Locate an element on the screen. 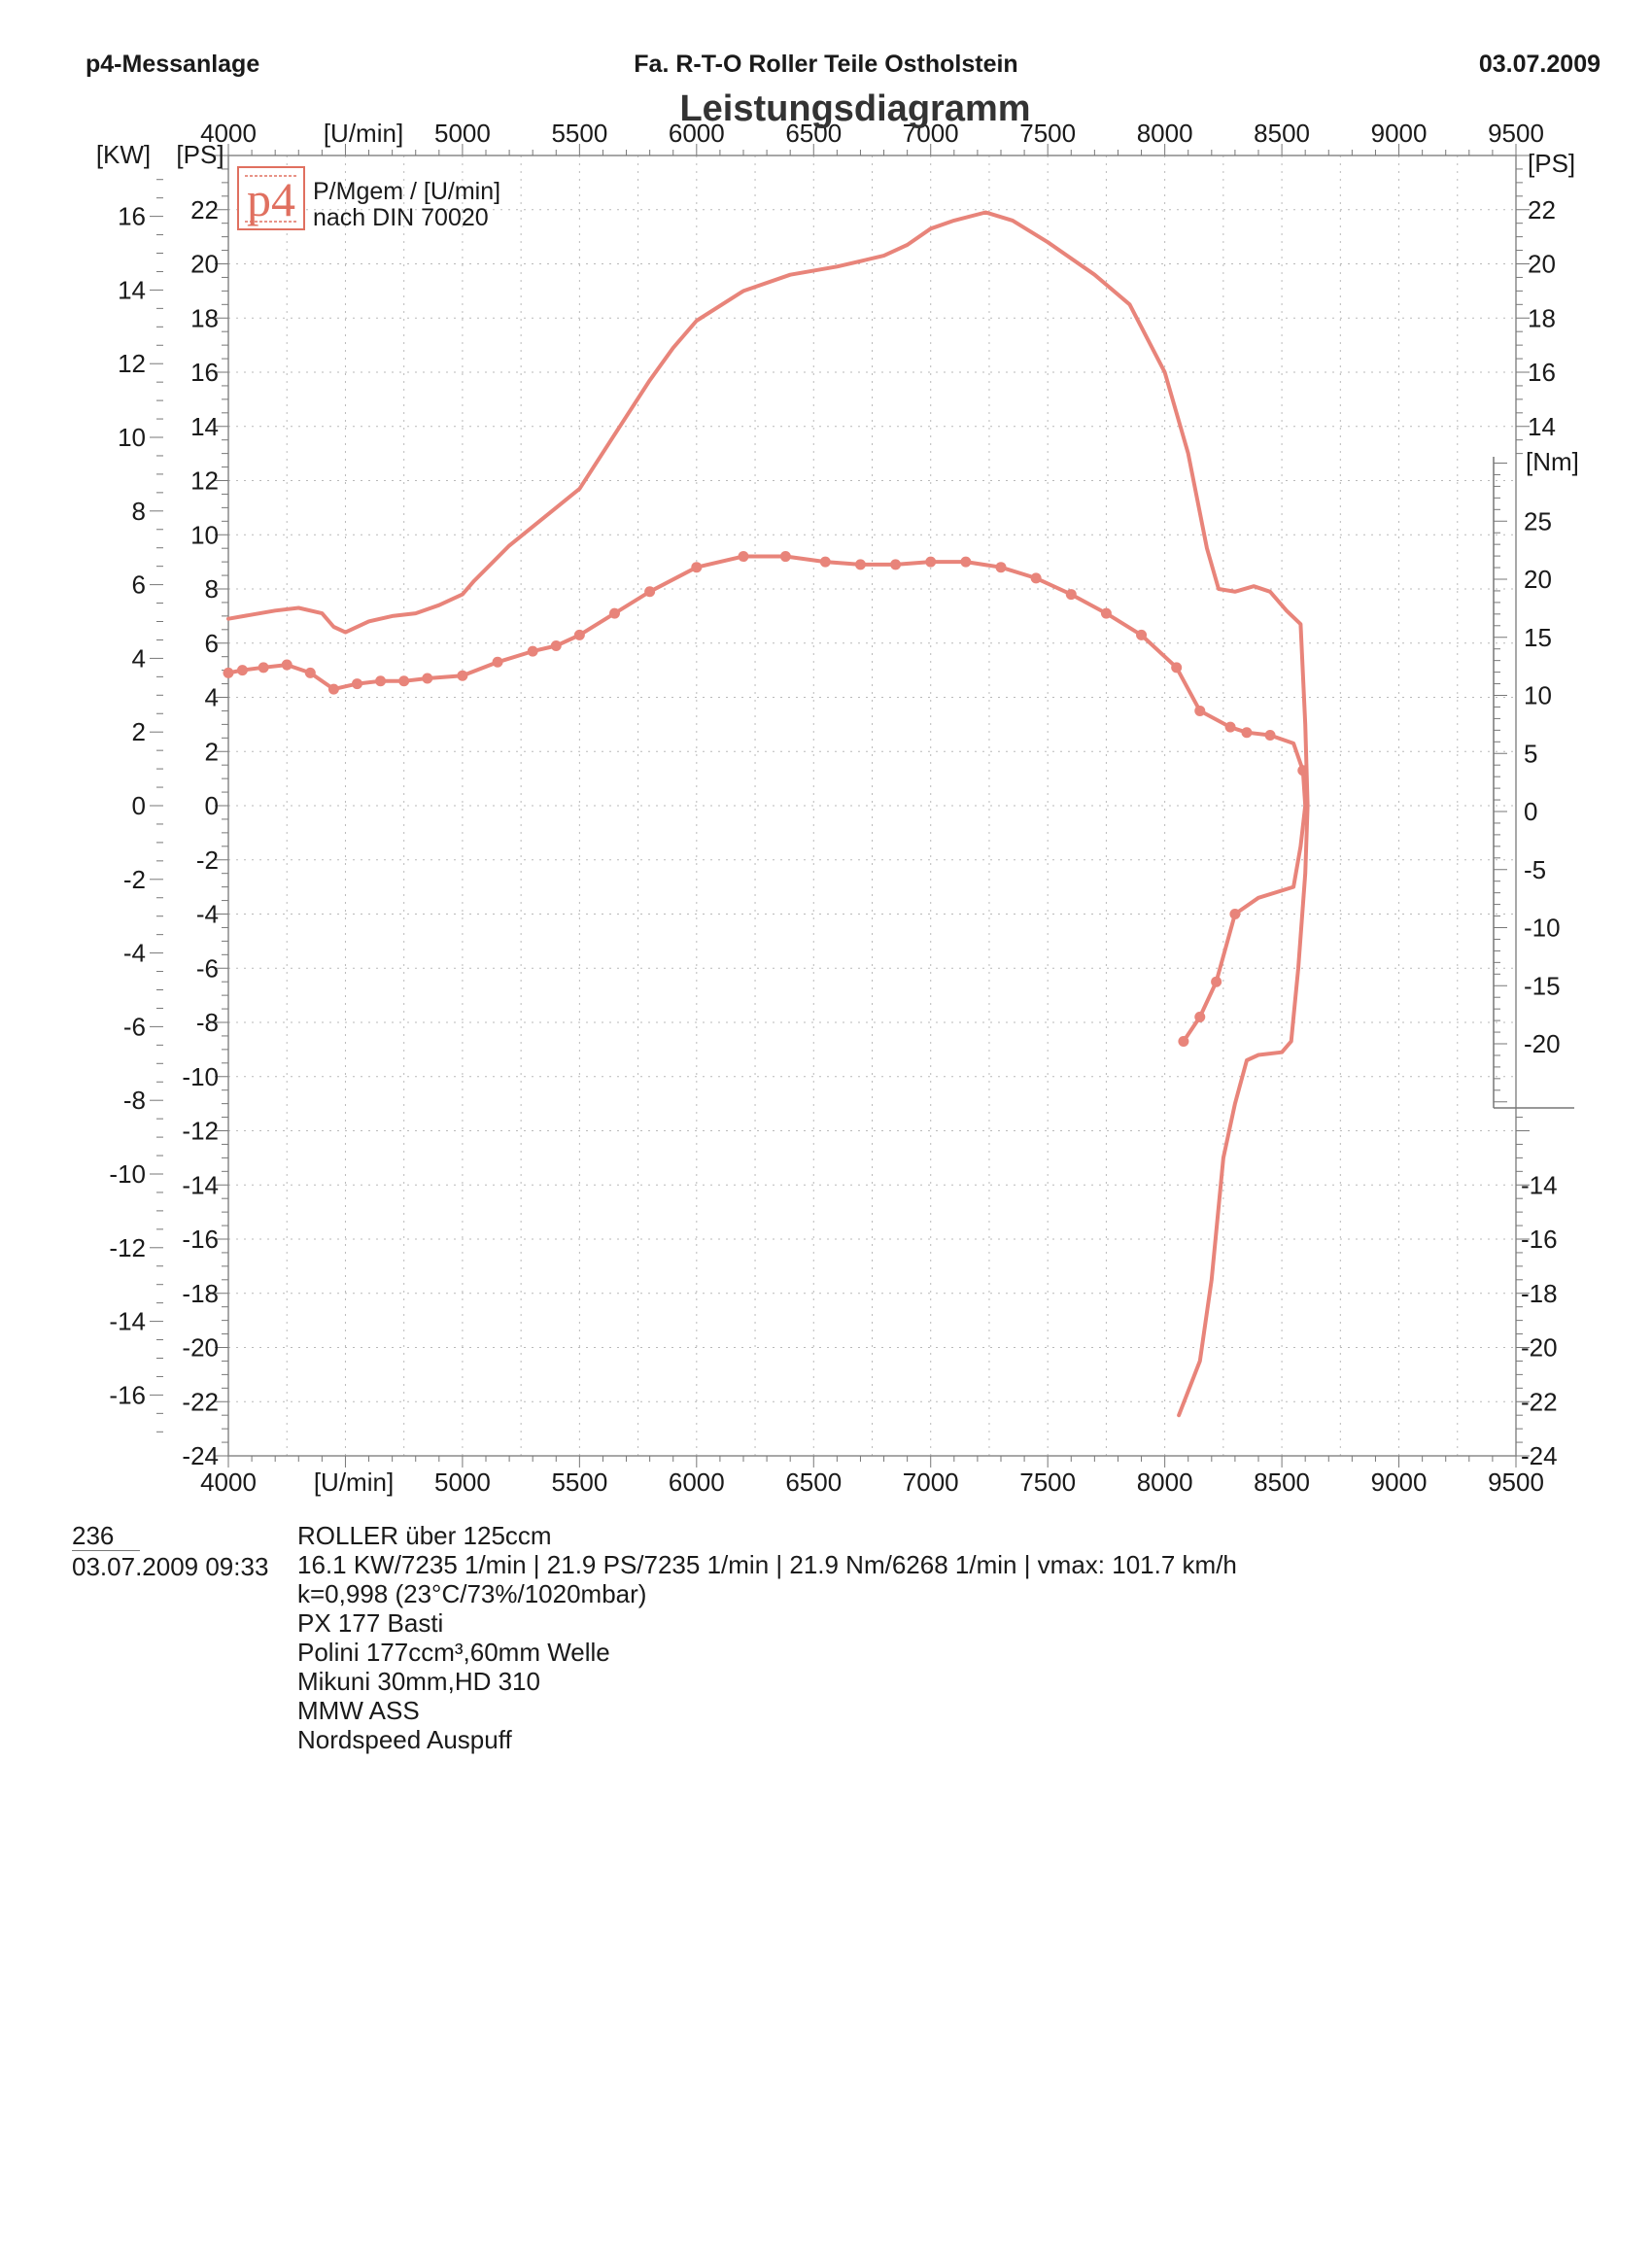  x-tick-label-top: 8500 is located at coordinates (1282, 133).